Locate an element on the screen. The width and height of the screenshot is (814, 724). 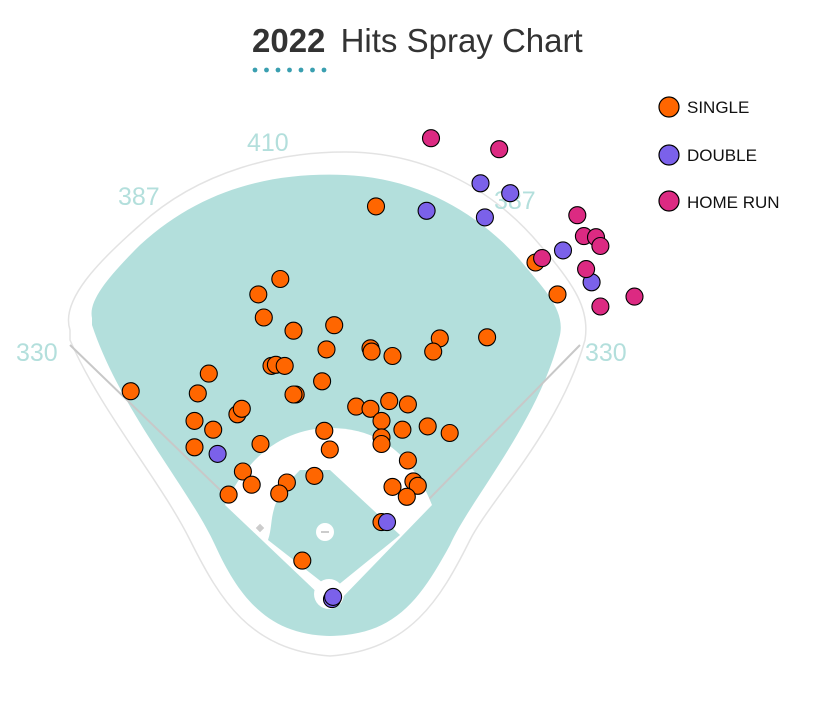
legend-marker-home-run is located at coordinates (669, 201).